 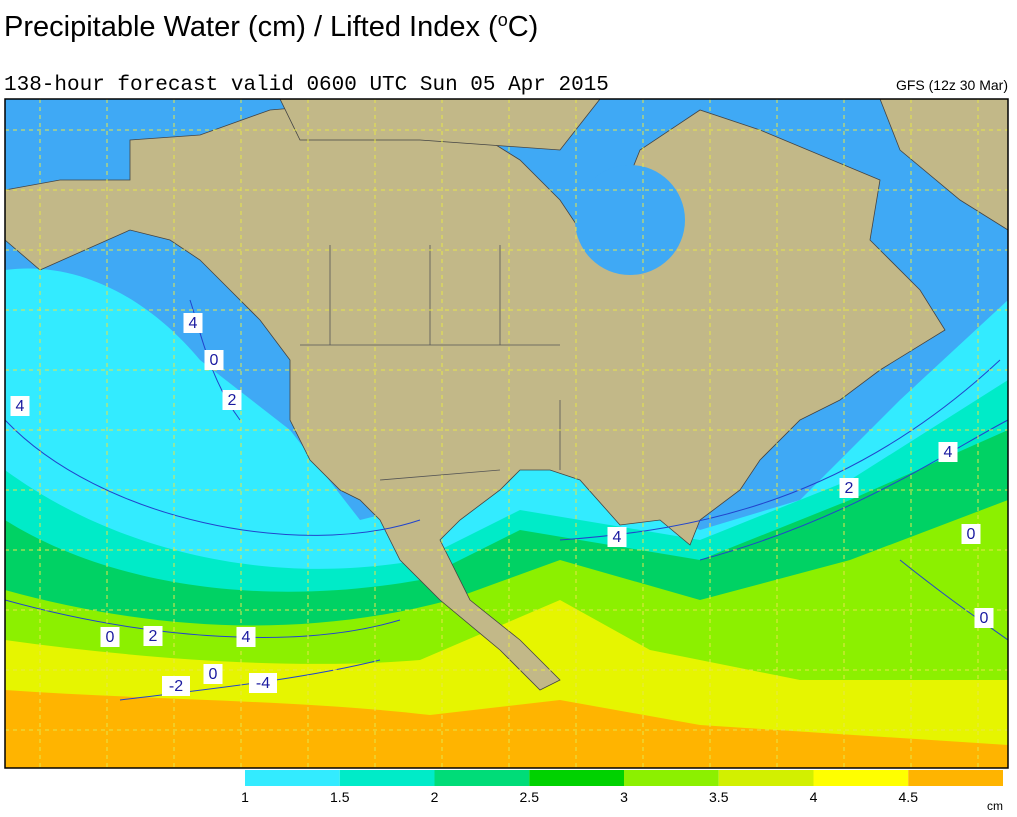 I want to click on contour-label: -2, so click(x=176, y=686).